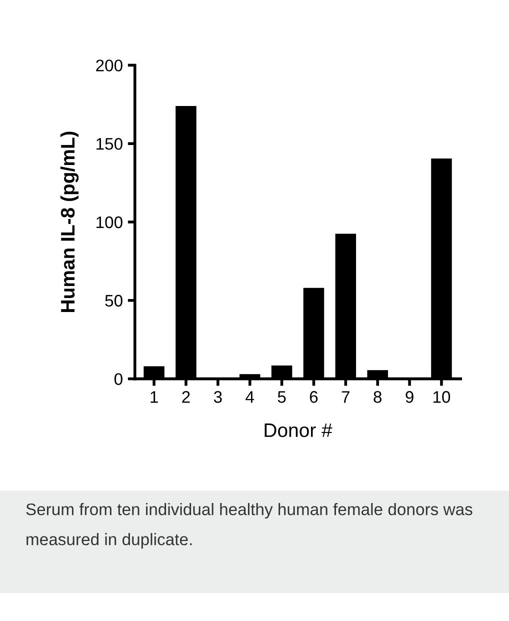 This screenshot has height=621, width=509. I want to click on x-tick-label: 1, so click(154, 397).